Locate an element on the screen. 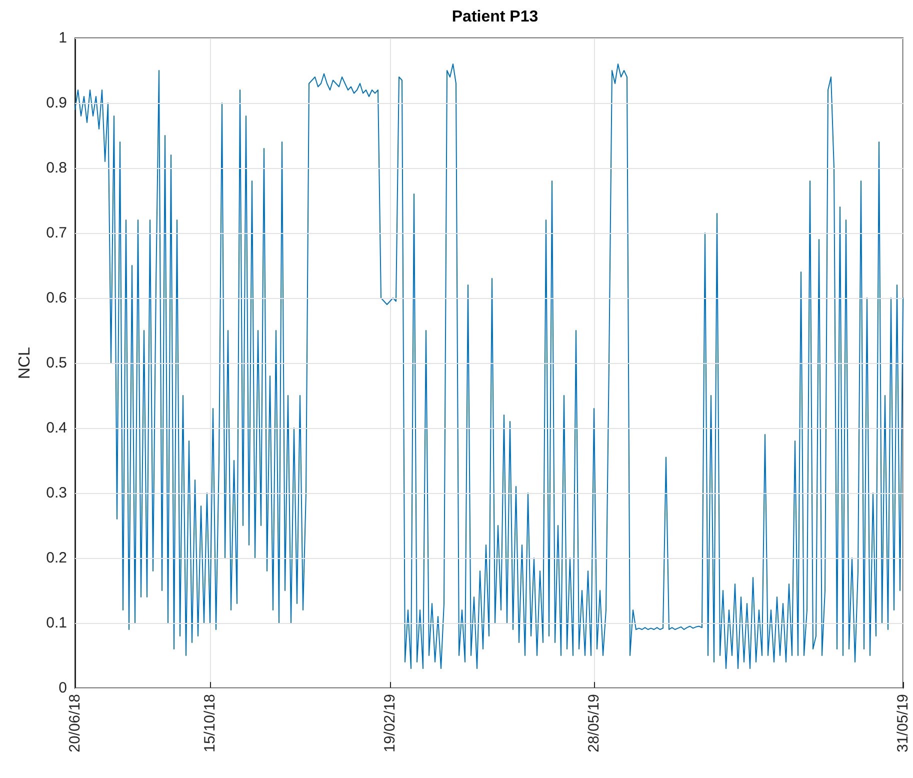  y-tick-label: 0.3 is located at coordinates (56, 493).